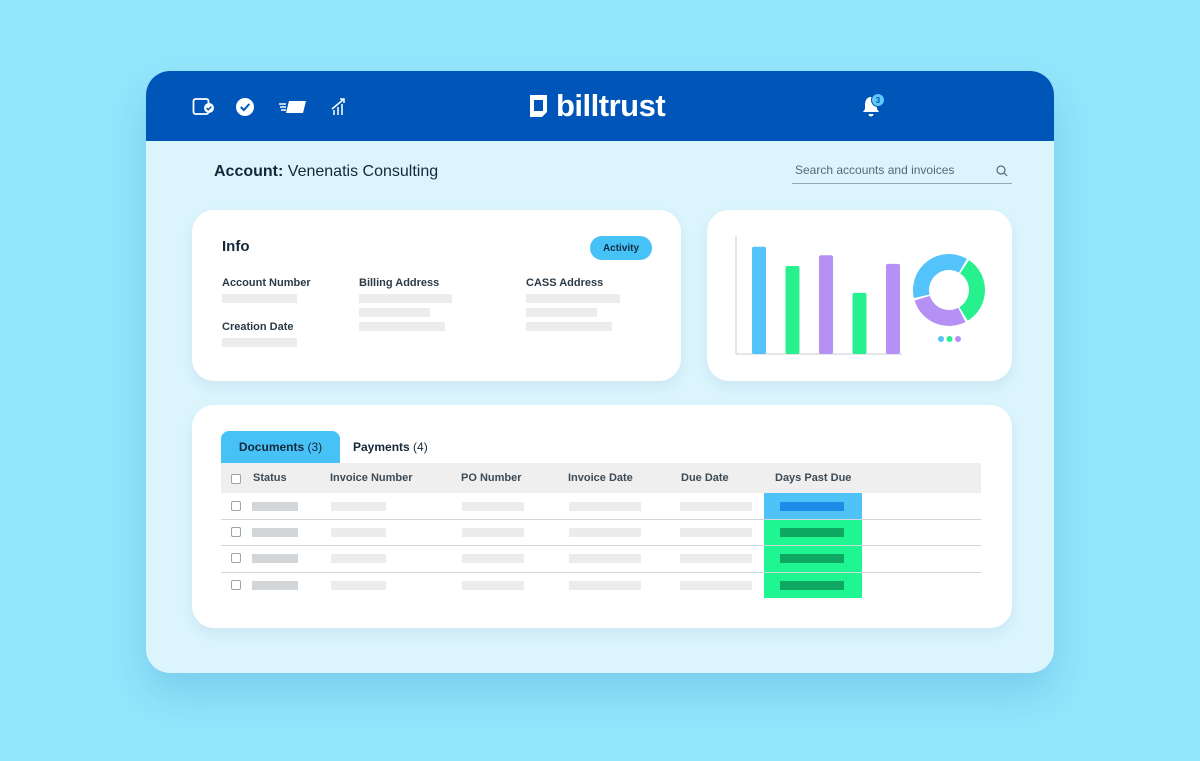 The height and width of the screenshot is (761, 1200). What do you see at coordinates (204, 107) in the screenshot?
I see `invoice-check-icon` at bounding box center [204, 107].